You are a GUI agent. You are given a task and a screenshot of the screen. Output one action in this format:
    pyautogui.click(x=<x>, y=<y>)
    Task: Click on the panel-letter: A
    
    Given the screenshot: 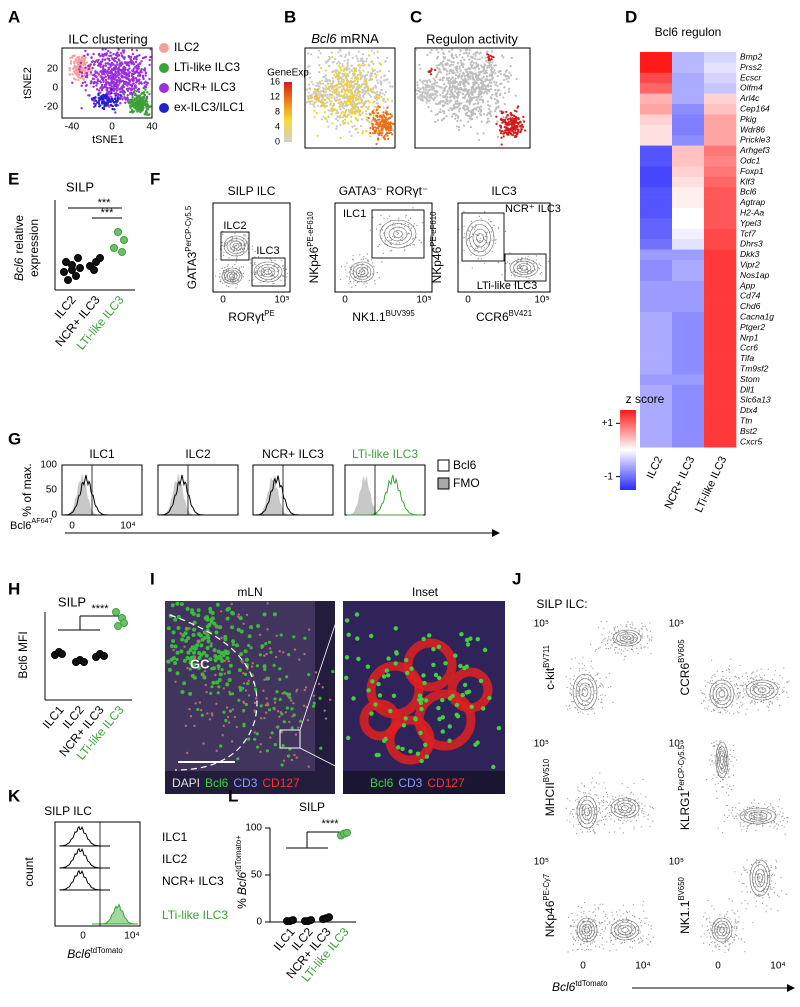 What is the action you would take?
    pyautogui.click(x=14, y=16)
    